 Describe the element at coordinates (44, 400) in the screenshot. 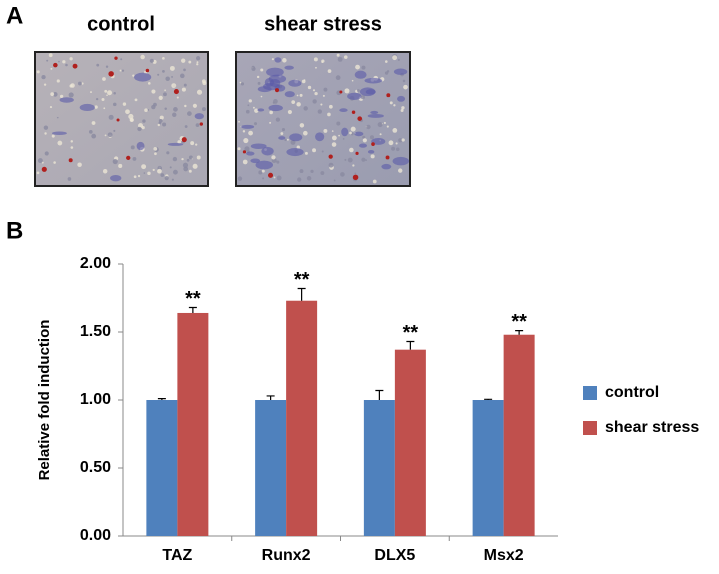

I see `y-axis-label: Relative fold induction` at that location.